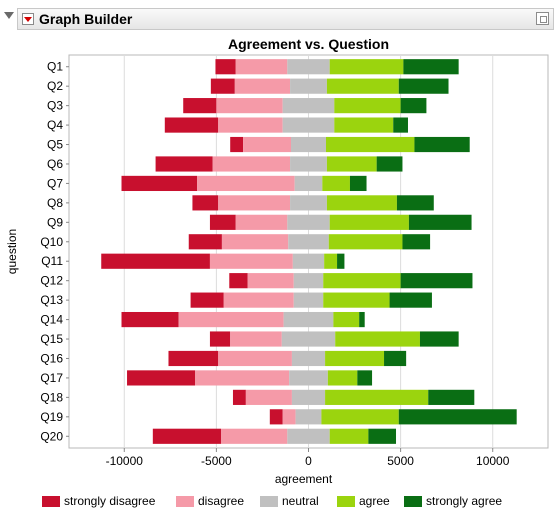 The image size is (558, 512). What do you see at coordinates (377, 339) in the screenshot?
I see `bar-agree-q15` at bounding box center [377, 339].